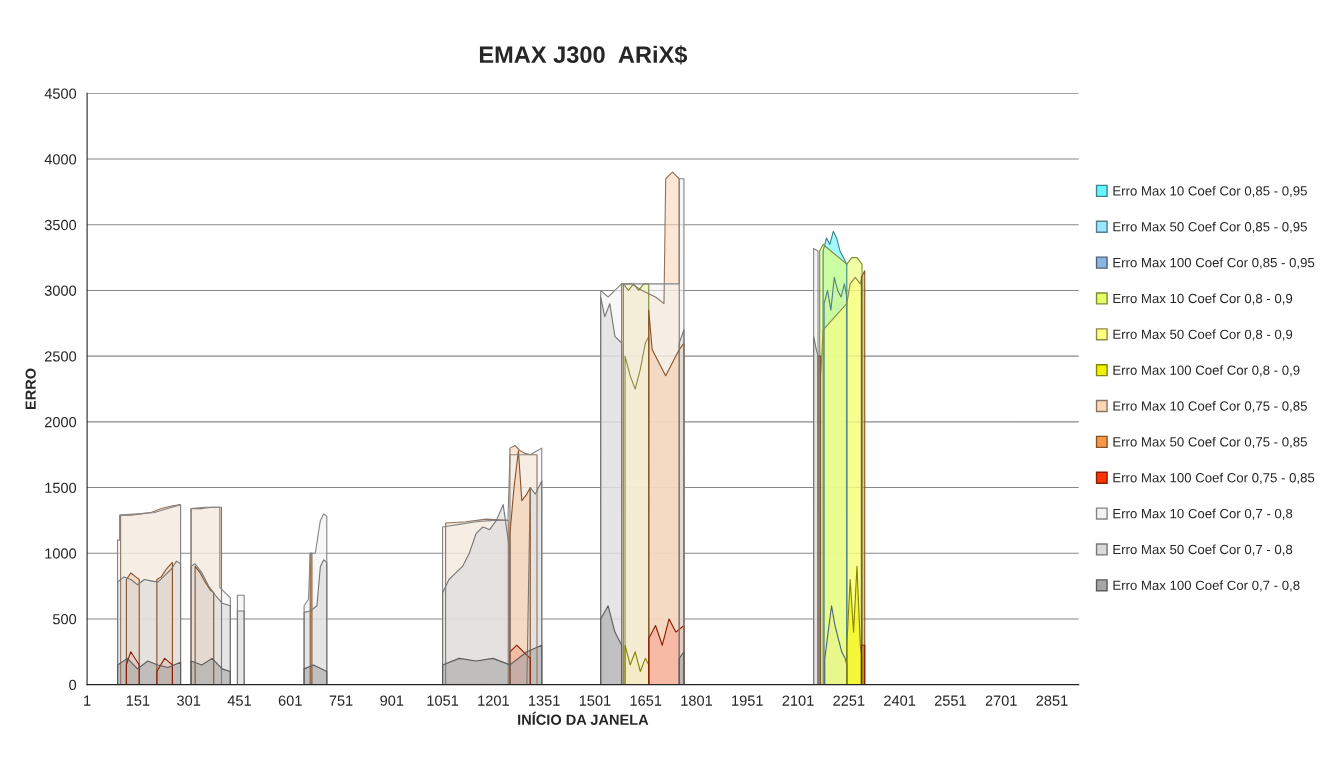 The height and width of the screenshot is (778, 1340). I want to click on y-tick-label: 4000, so click(60, 159).